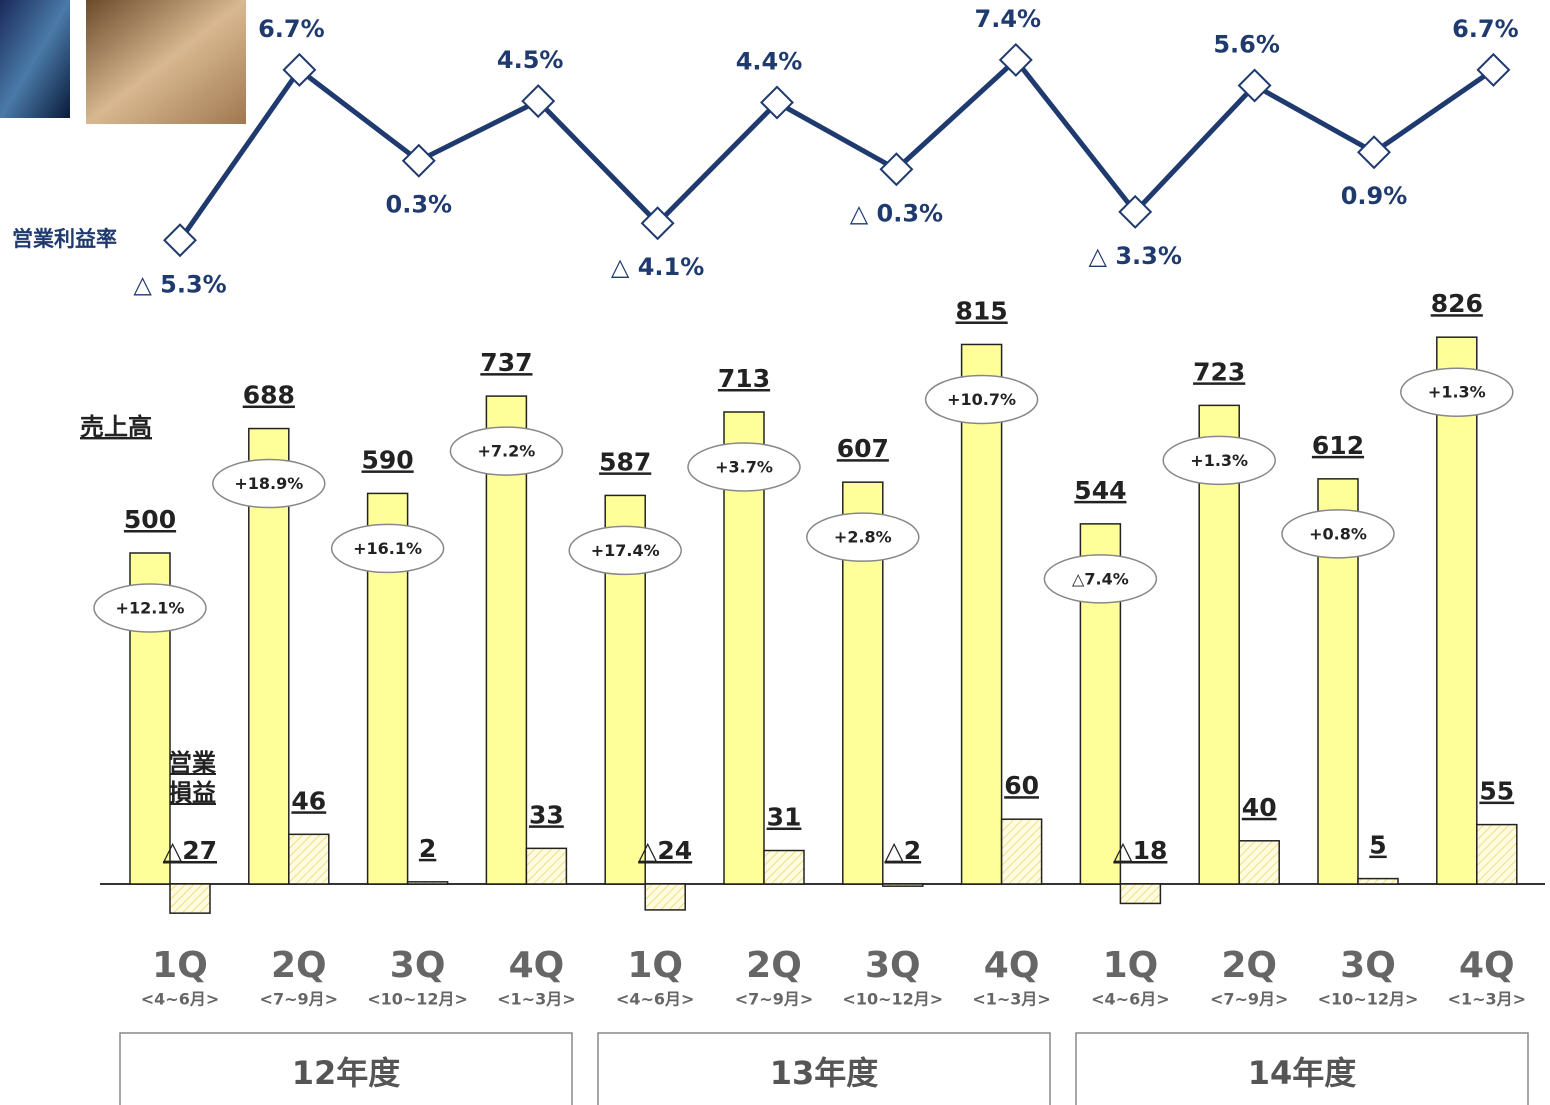 The image size is (1550, 1105). Describe the element at coordinates (625, 461) in the screenshot. I see `sales-label: 587` at that location.